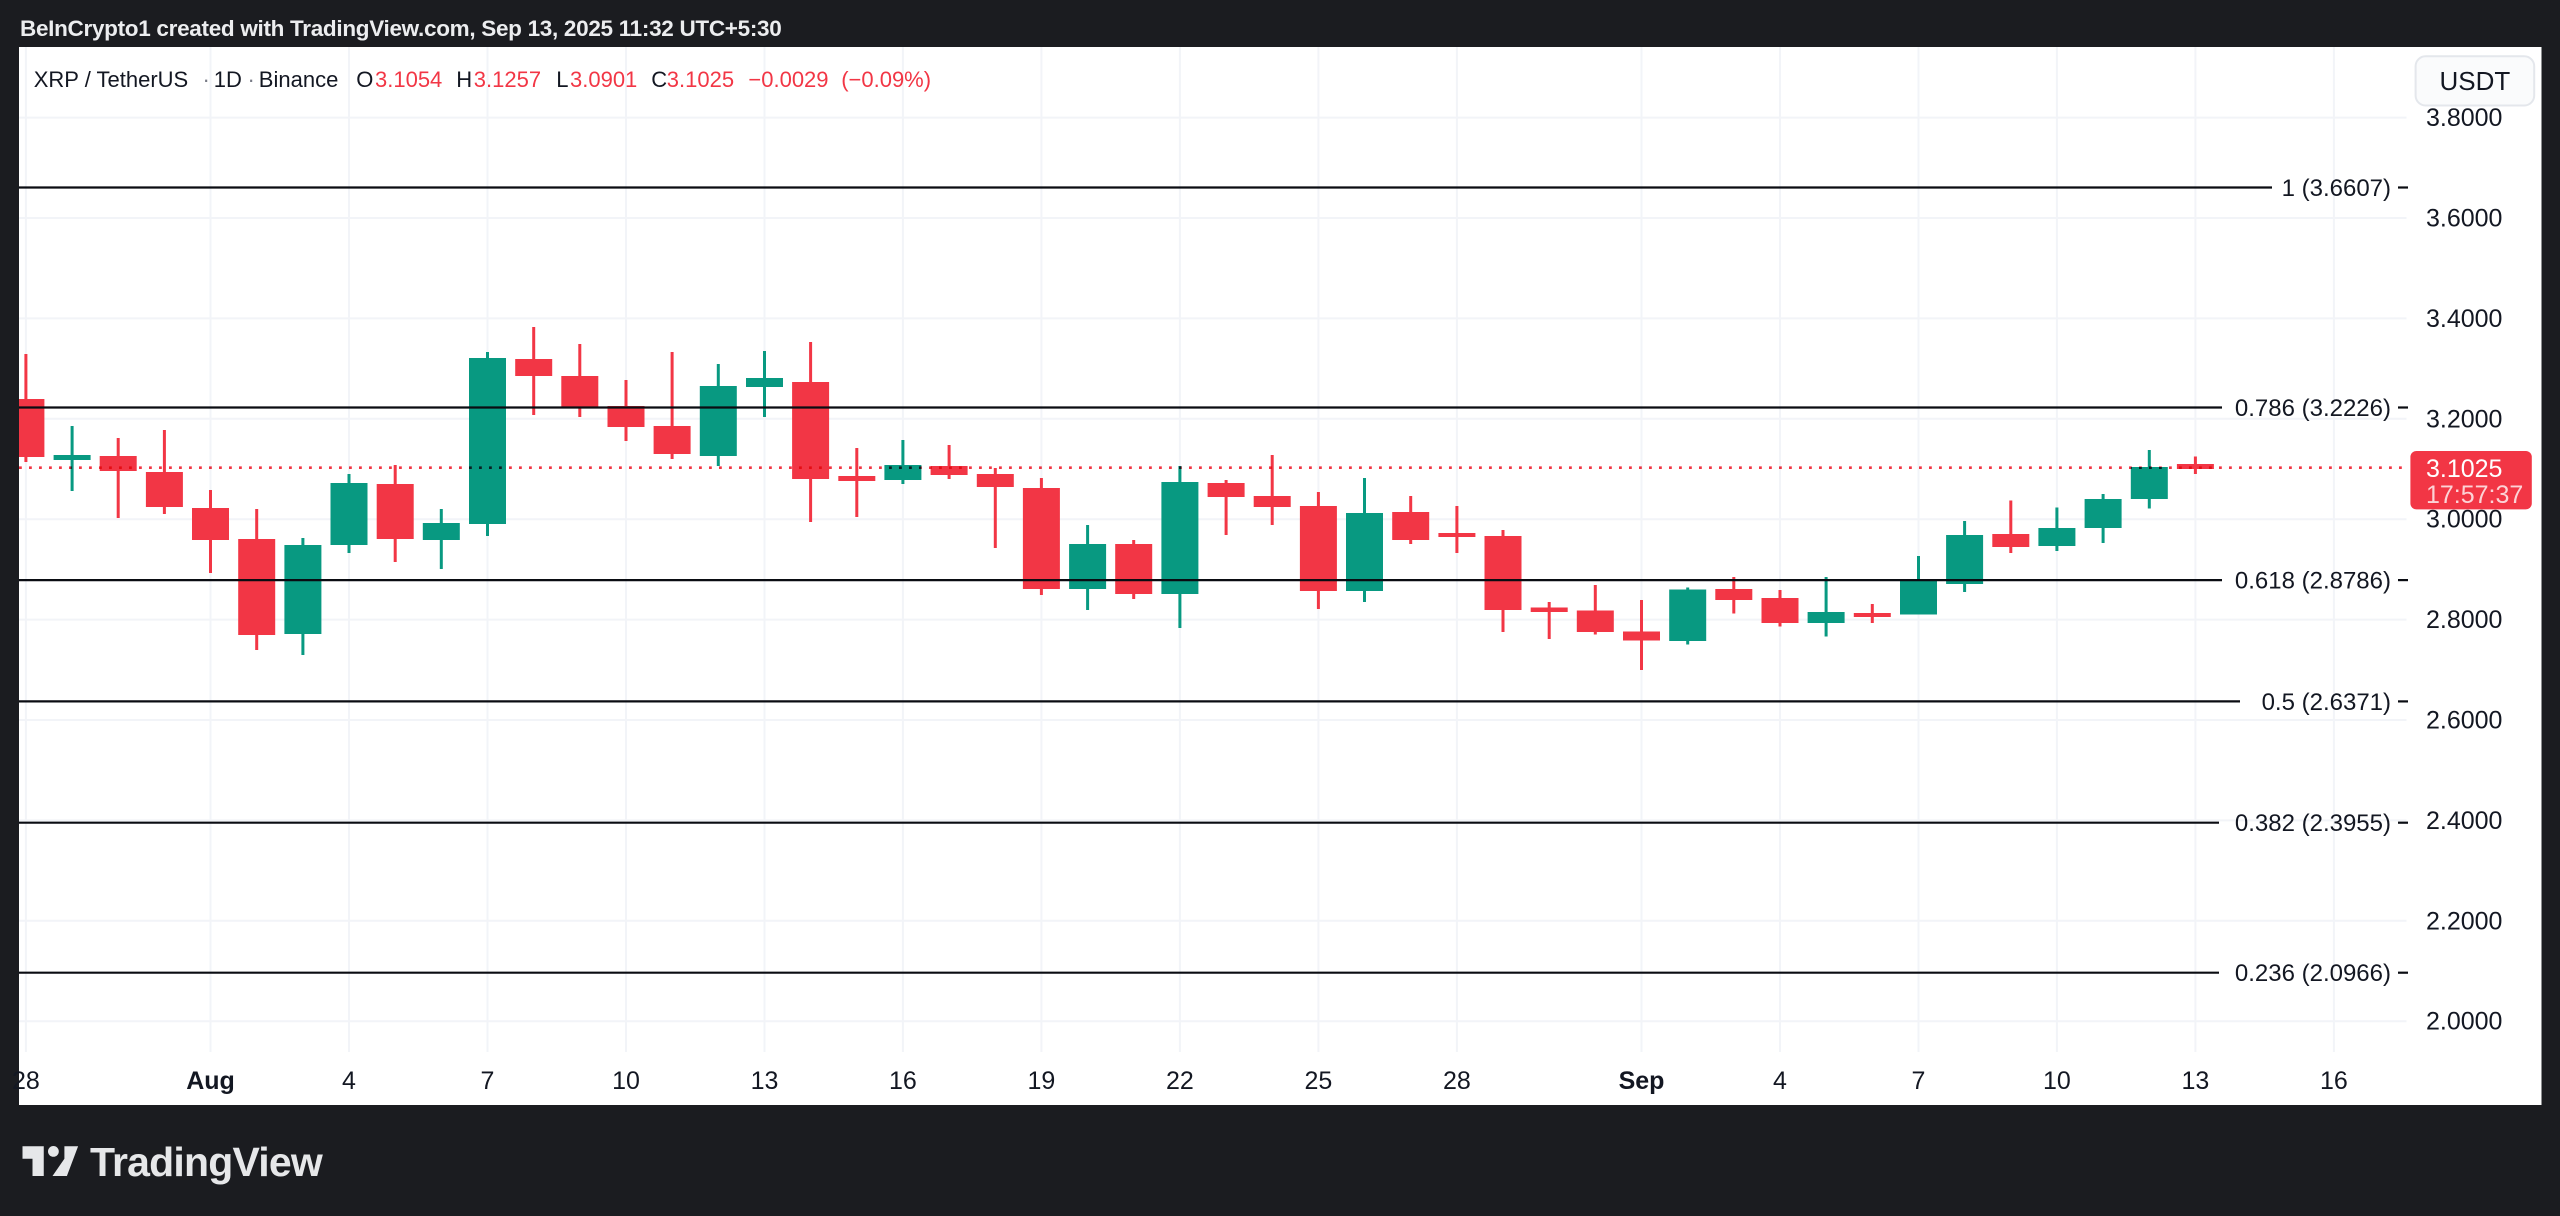  What do you see at coordinates (2313, 408) in the screenshot?
I see `svg-text: 0.786 (3.2226)` at bounding box center [2313, 408].